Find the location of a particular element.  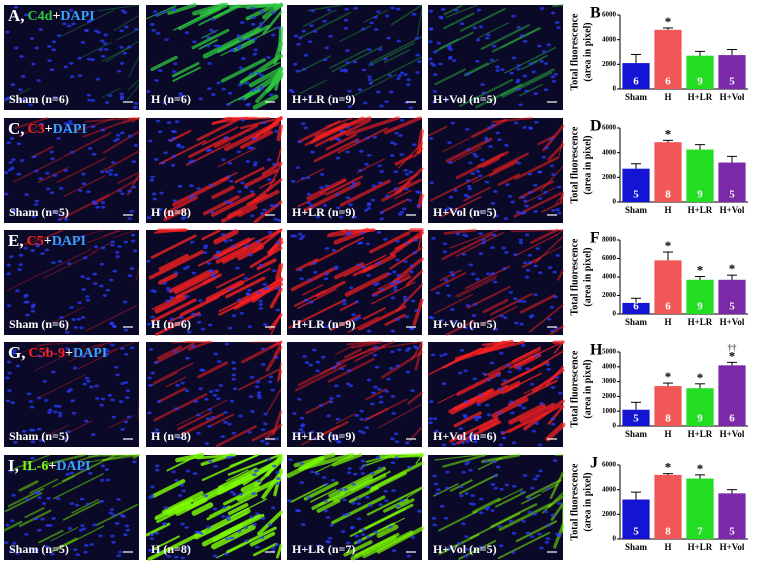

group-label: H (n=8) is located at coordinates (171, 212).